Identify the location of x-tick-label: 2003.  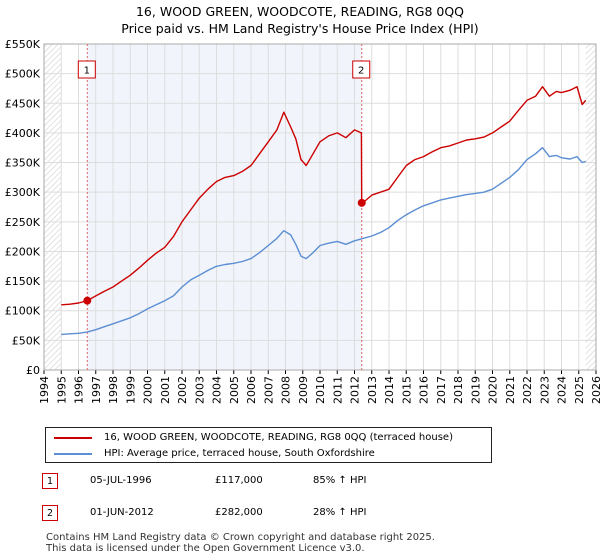
(199, 390).